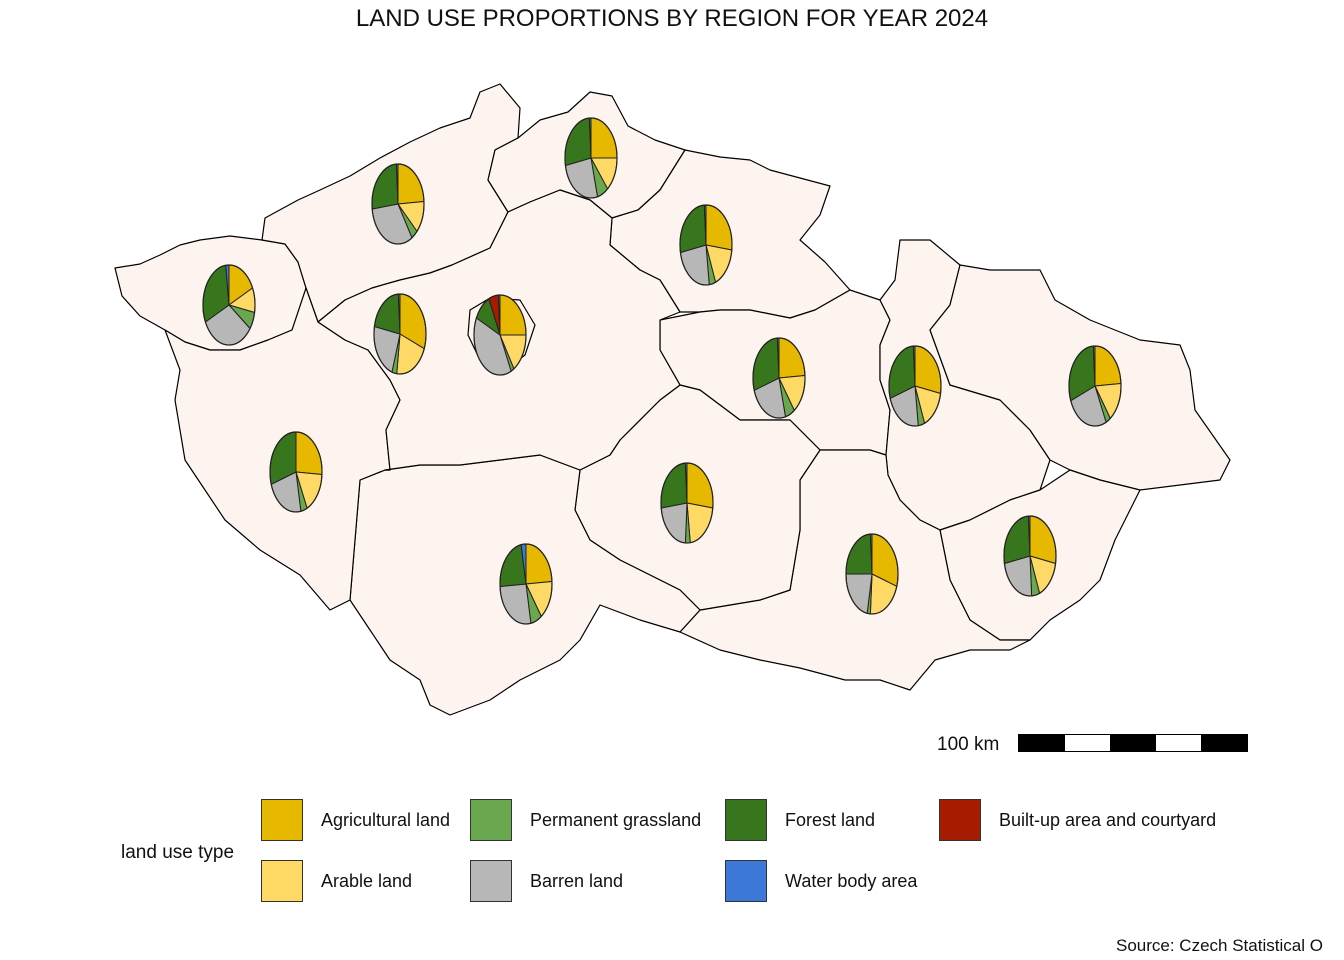 Image resolution: width=1344 pixels, height=960 pixels. What do you see at coordinates (851, 881) in the screenshot?
I see `legend-label: Water body area` at bounding box center [851, 881].